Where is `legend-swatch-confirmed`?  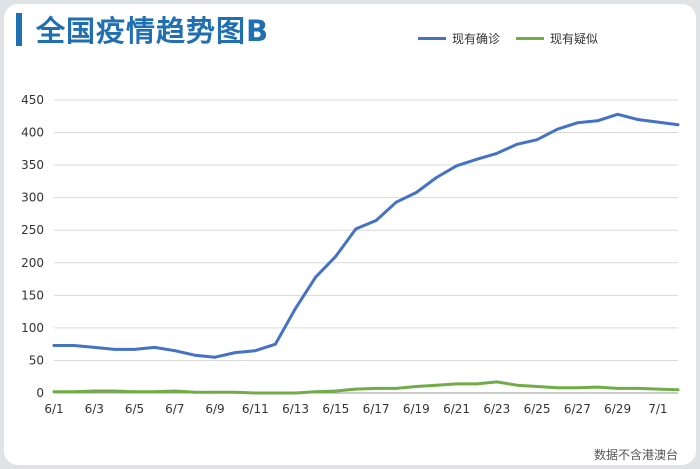
legend-swatch-confirmed is located at coordinates (432, 38).